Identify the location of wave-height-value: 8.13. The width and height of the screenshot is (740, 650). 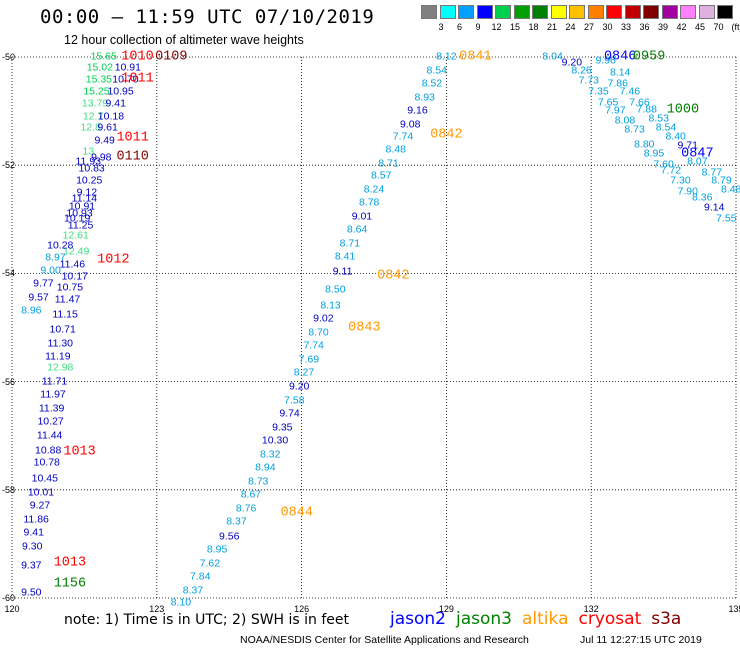
(330, 305).